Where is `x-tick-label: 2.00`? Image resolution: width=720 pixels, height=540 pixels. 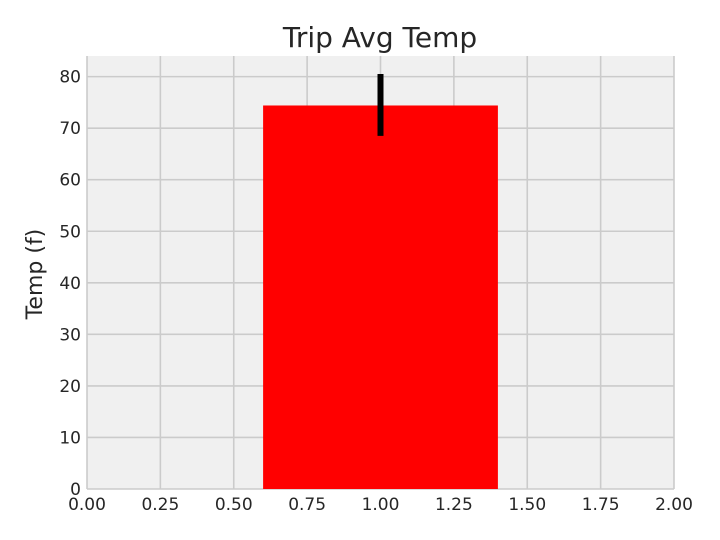
x-tick-label: 2.00 is located at coordinates (674, 505).